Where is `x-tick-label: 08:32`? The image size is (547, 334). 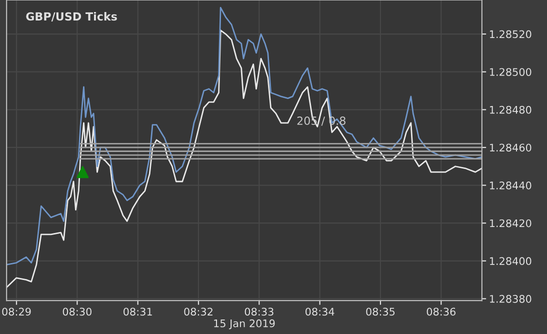 x-tick-label: 08:32 is located at coordinates (198, 312).